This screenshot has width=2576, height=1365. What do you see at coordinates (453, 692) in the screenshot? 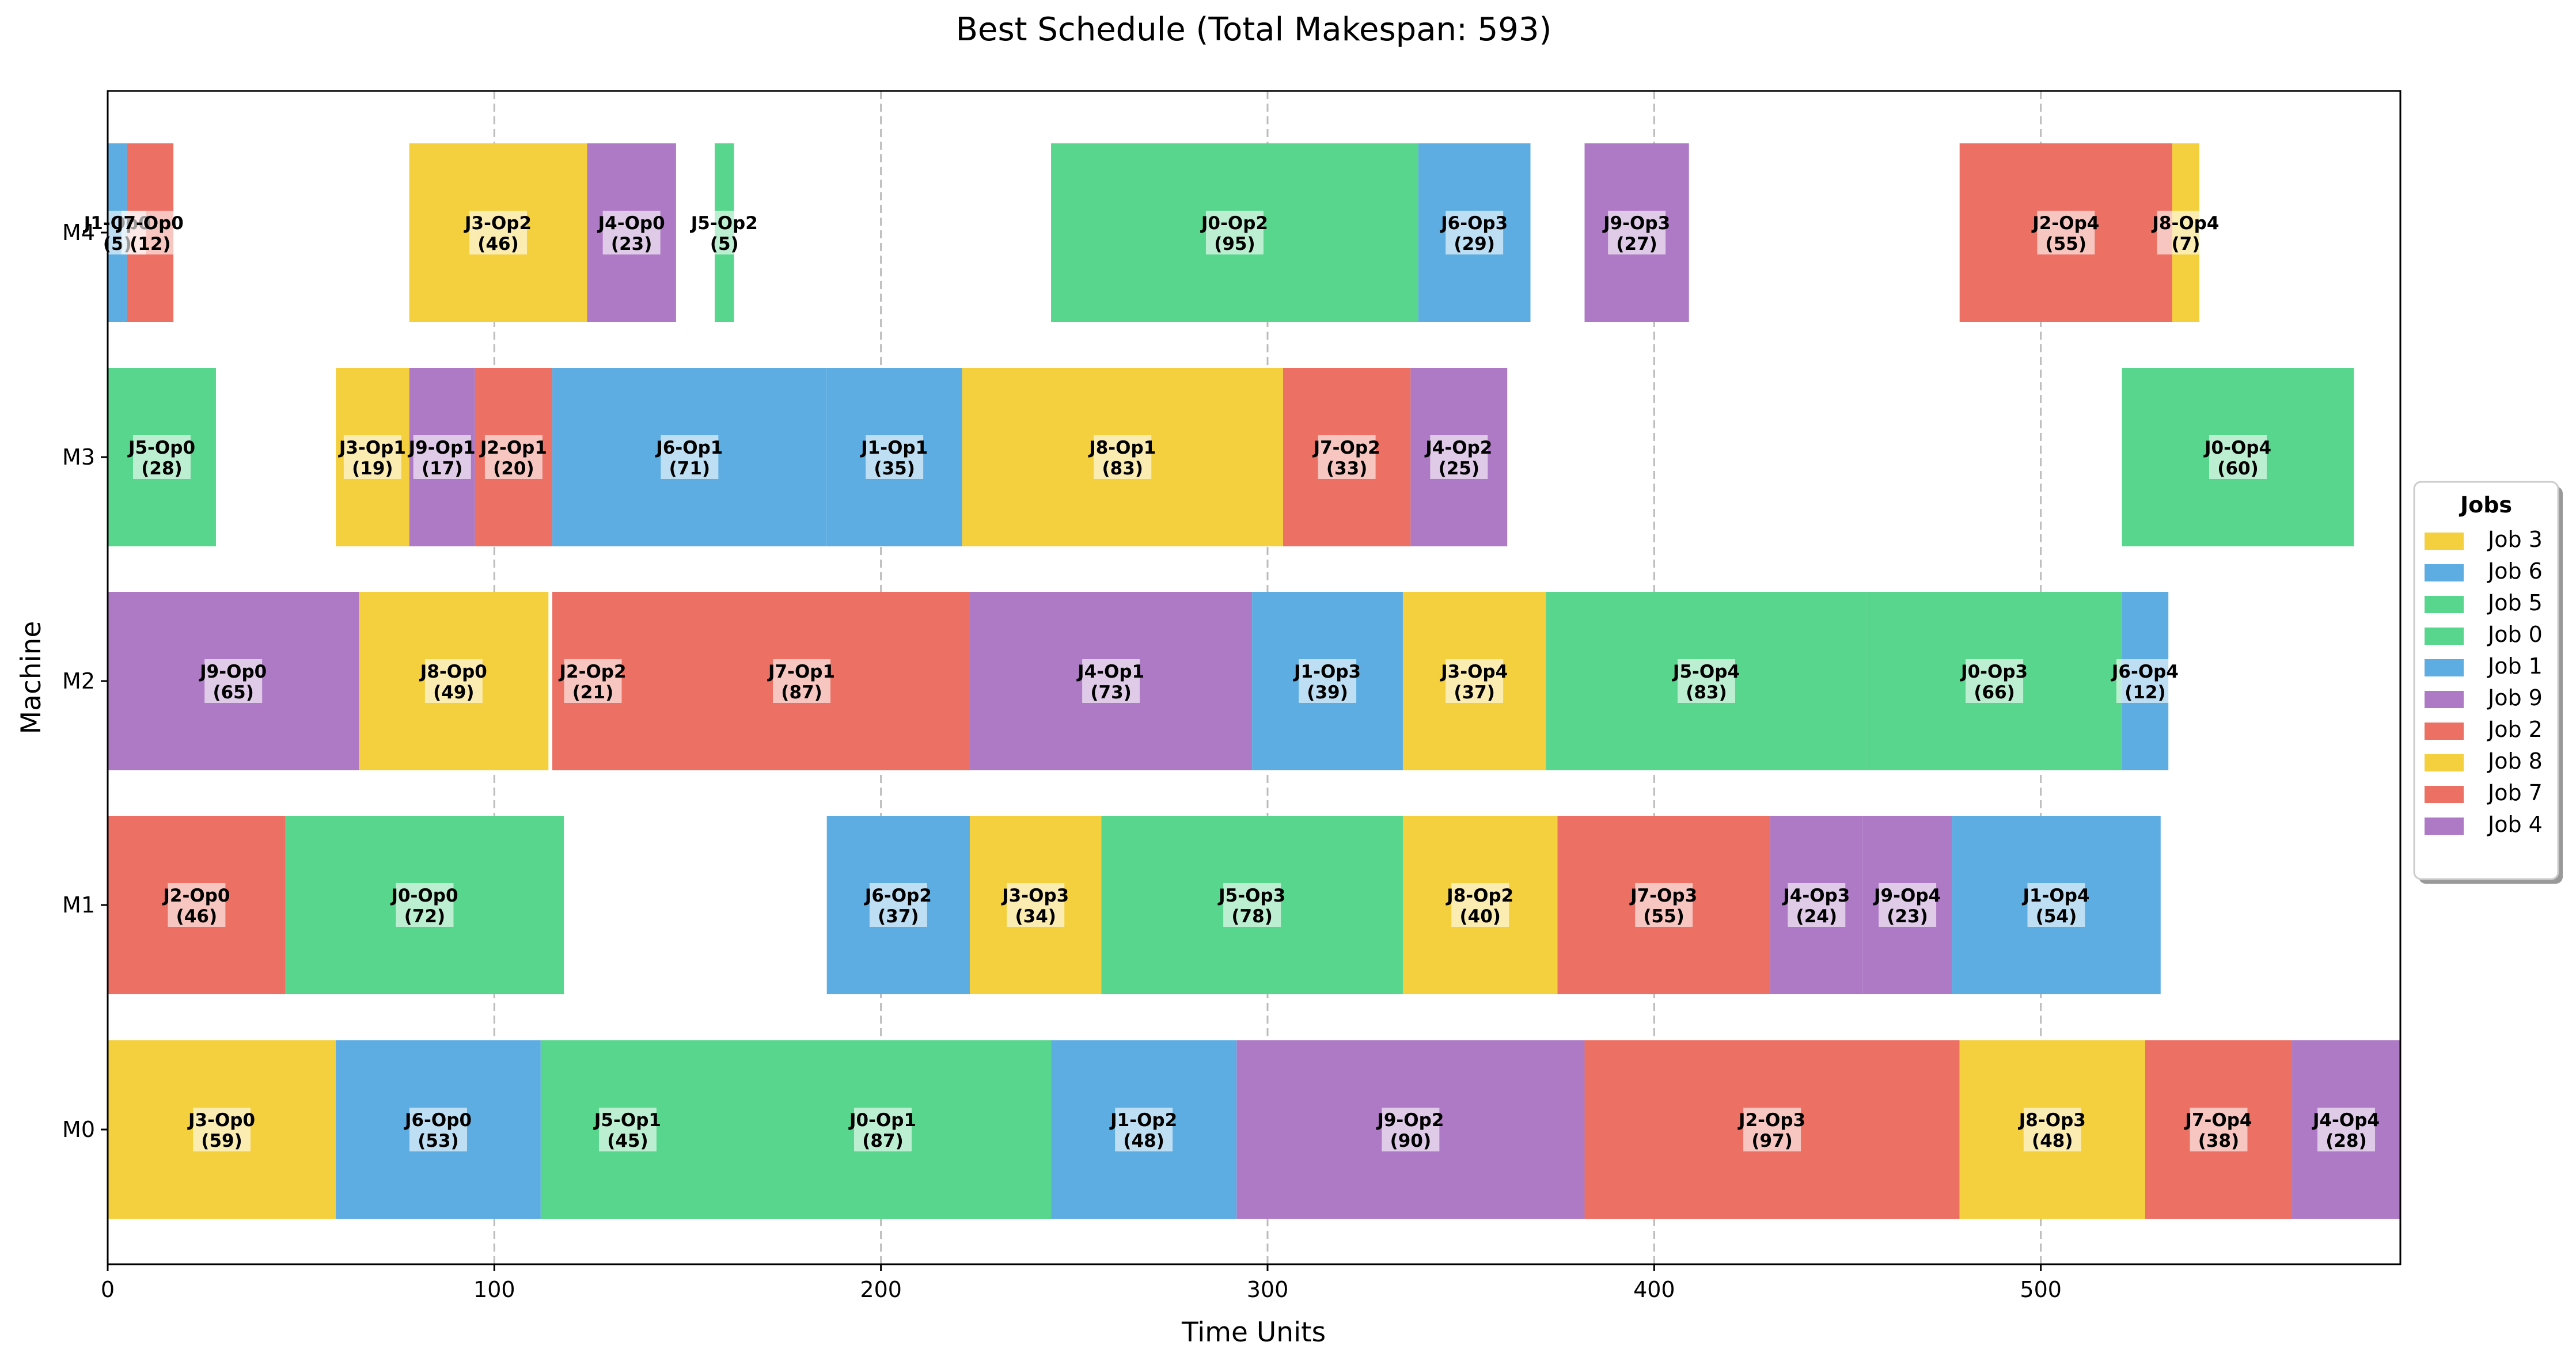
I see `operation-duration-label: (49)` at bounding box center [453, 692].